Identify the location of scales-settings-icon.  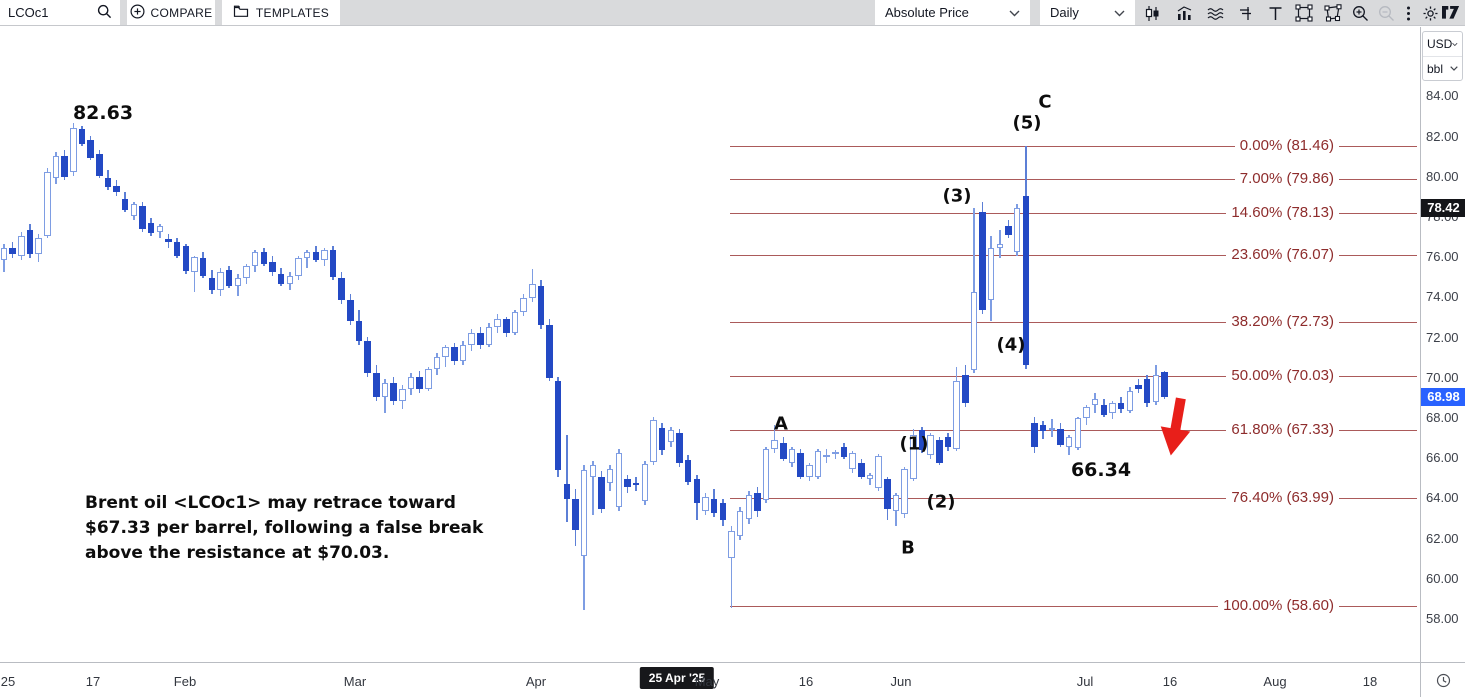
(1246, 13).